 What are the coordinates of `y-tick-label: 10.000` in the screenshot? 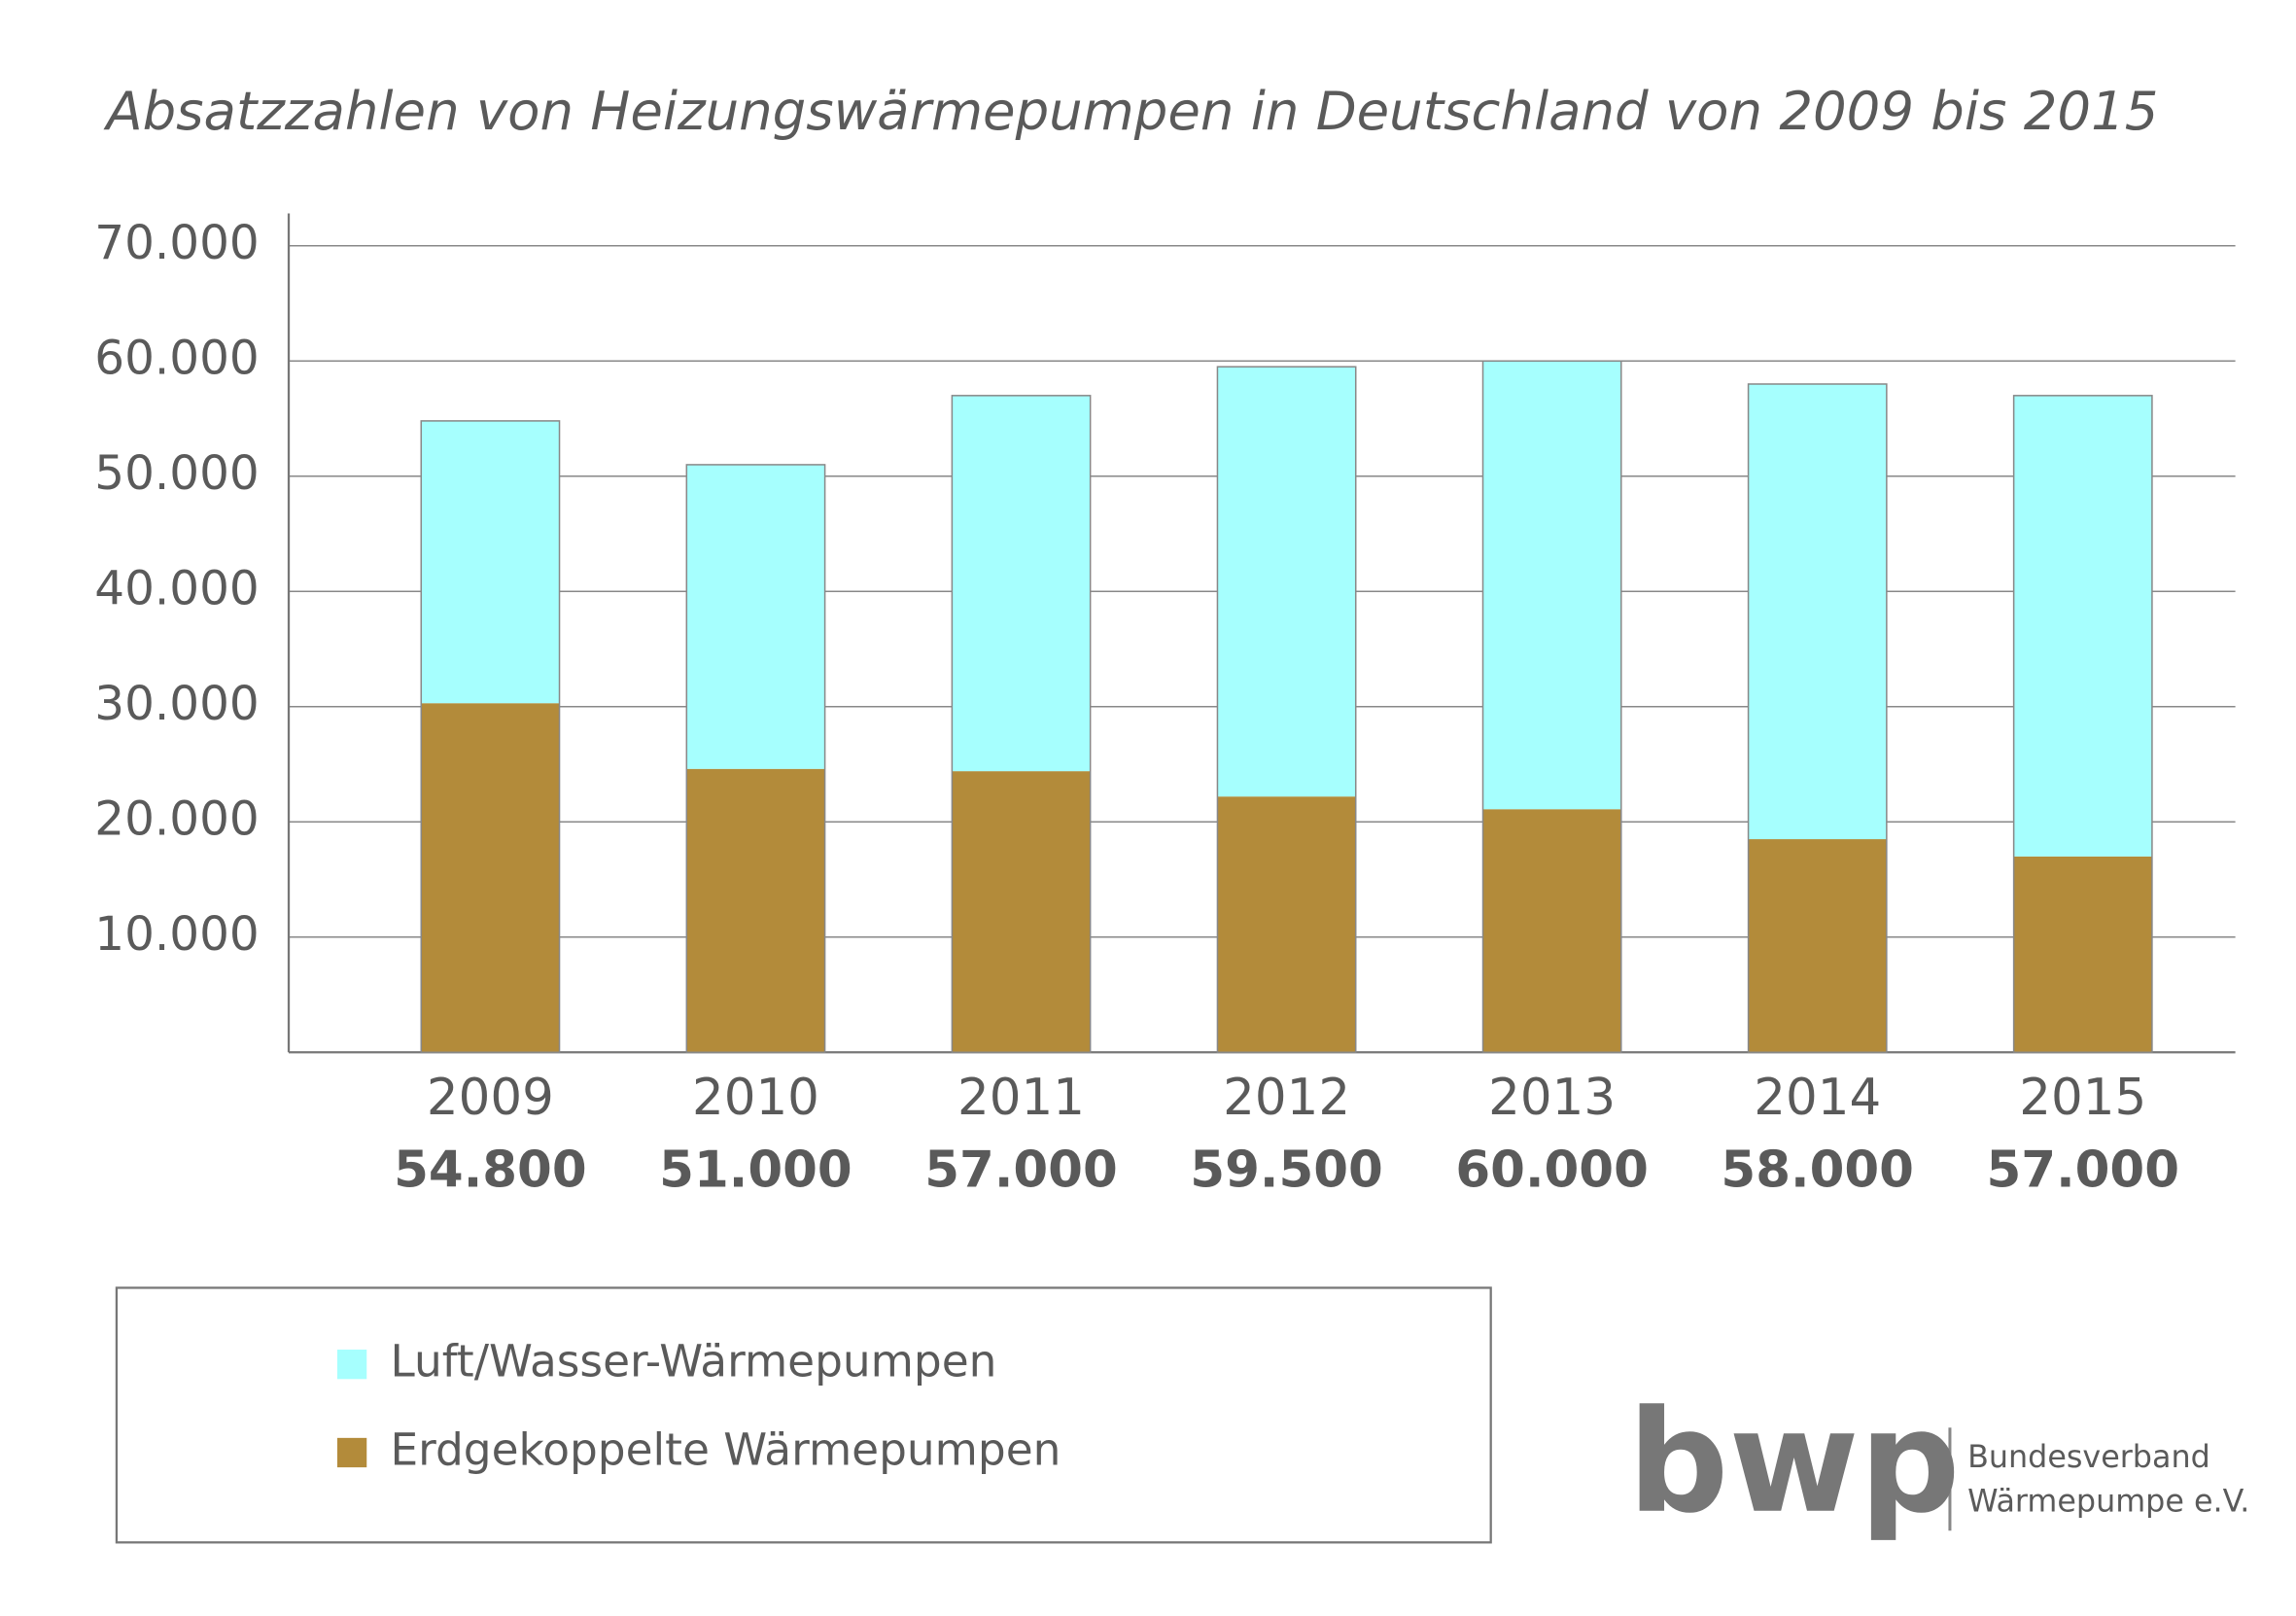 It's located at (176, 934).